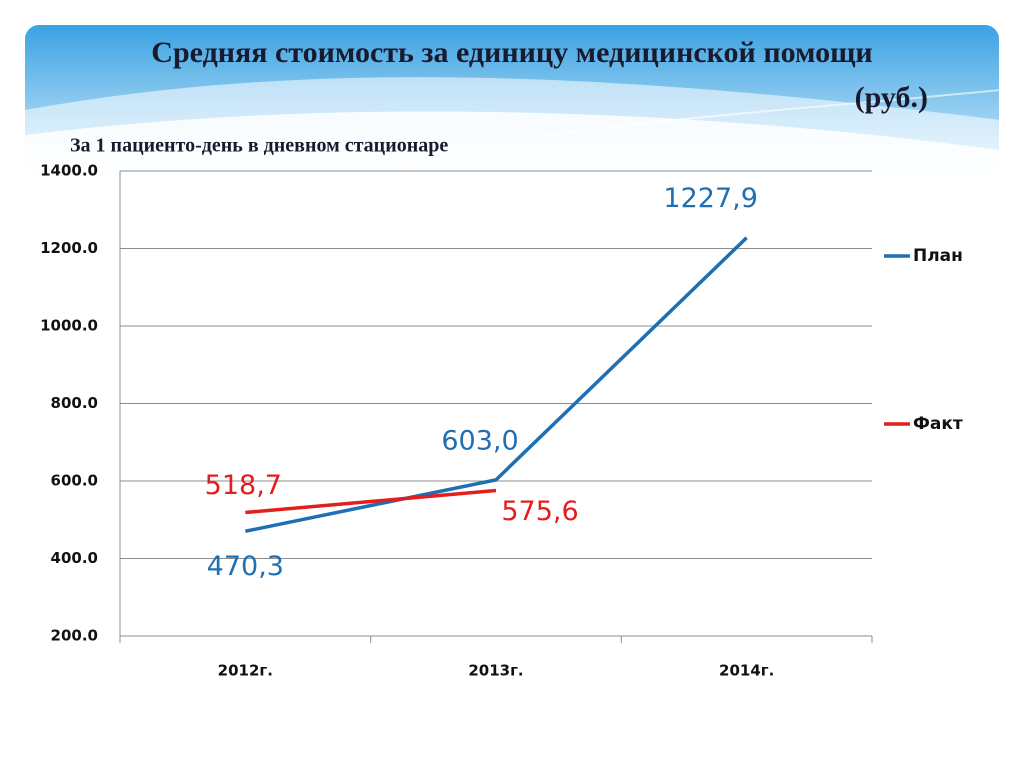 The height and width of the screenshot is (768, 1024). Describe the element at coordinates (746, 671) in the screenshot. I see `x-tick-label: 2014г.` at that location.